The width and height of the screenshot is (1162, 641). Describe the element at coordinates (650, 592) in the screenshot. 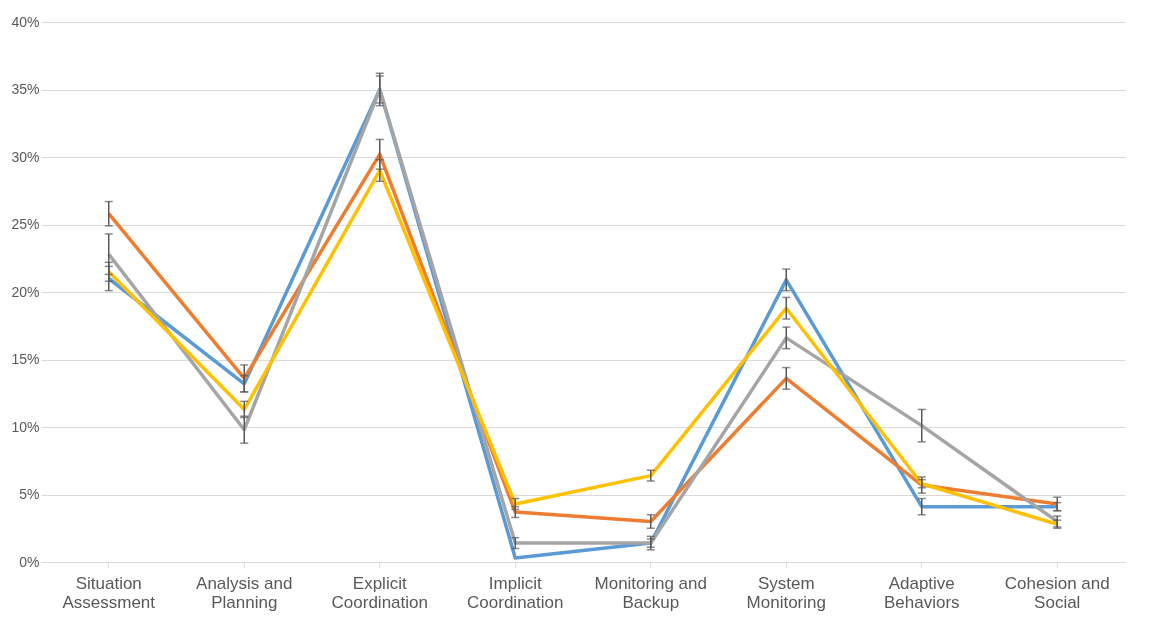

I see `x-tick-label: Monitoring and Backup` at that location.